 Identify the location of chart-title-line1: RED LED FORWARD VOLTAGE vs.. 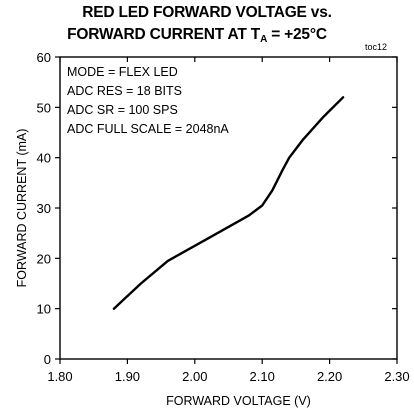
(207, 12).